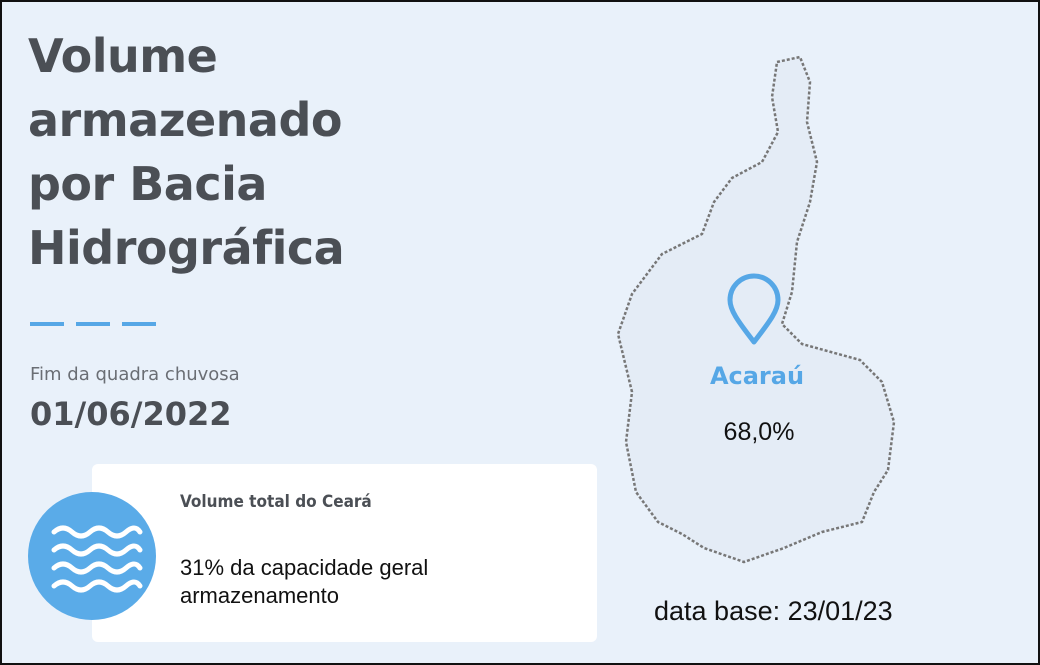  I want to click on subtitle: Fim da quadra chuvosa, so click(135, 374).